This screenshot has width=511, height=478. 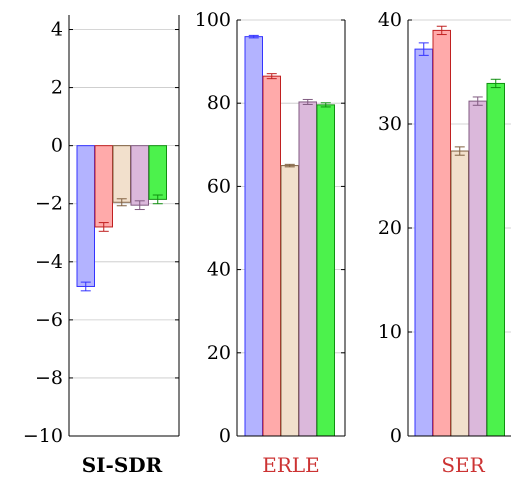 What do you see at coordinates (219, 186) in the screenshot?
I see `y-tick-label: 60` at bounding box center [219, 186].